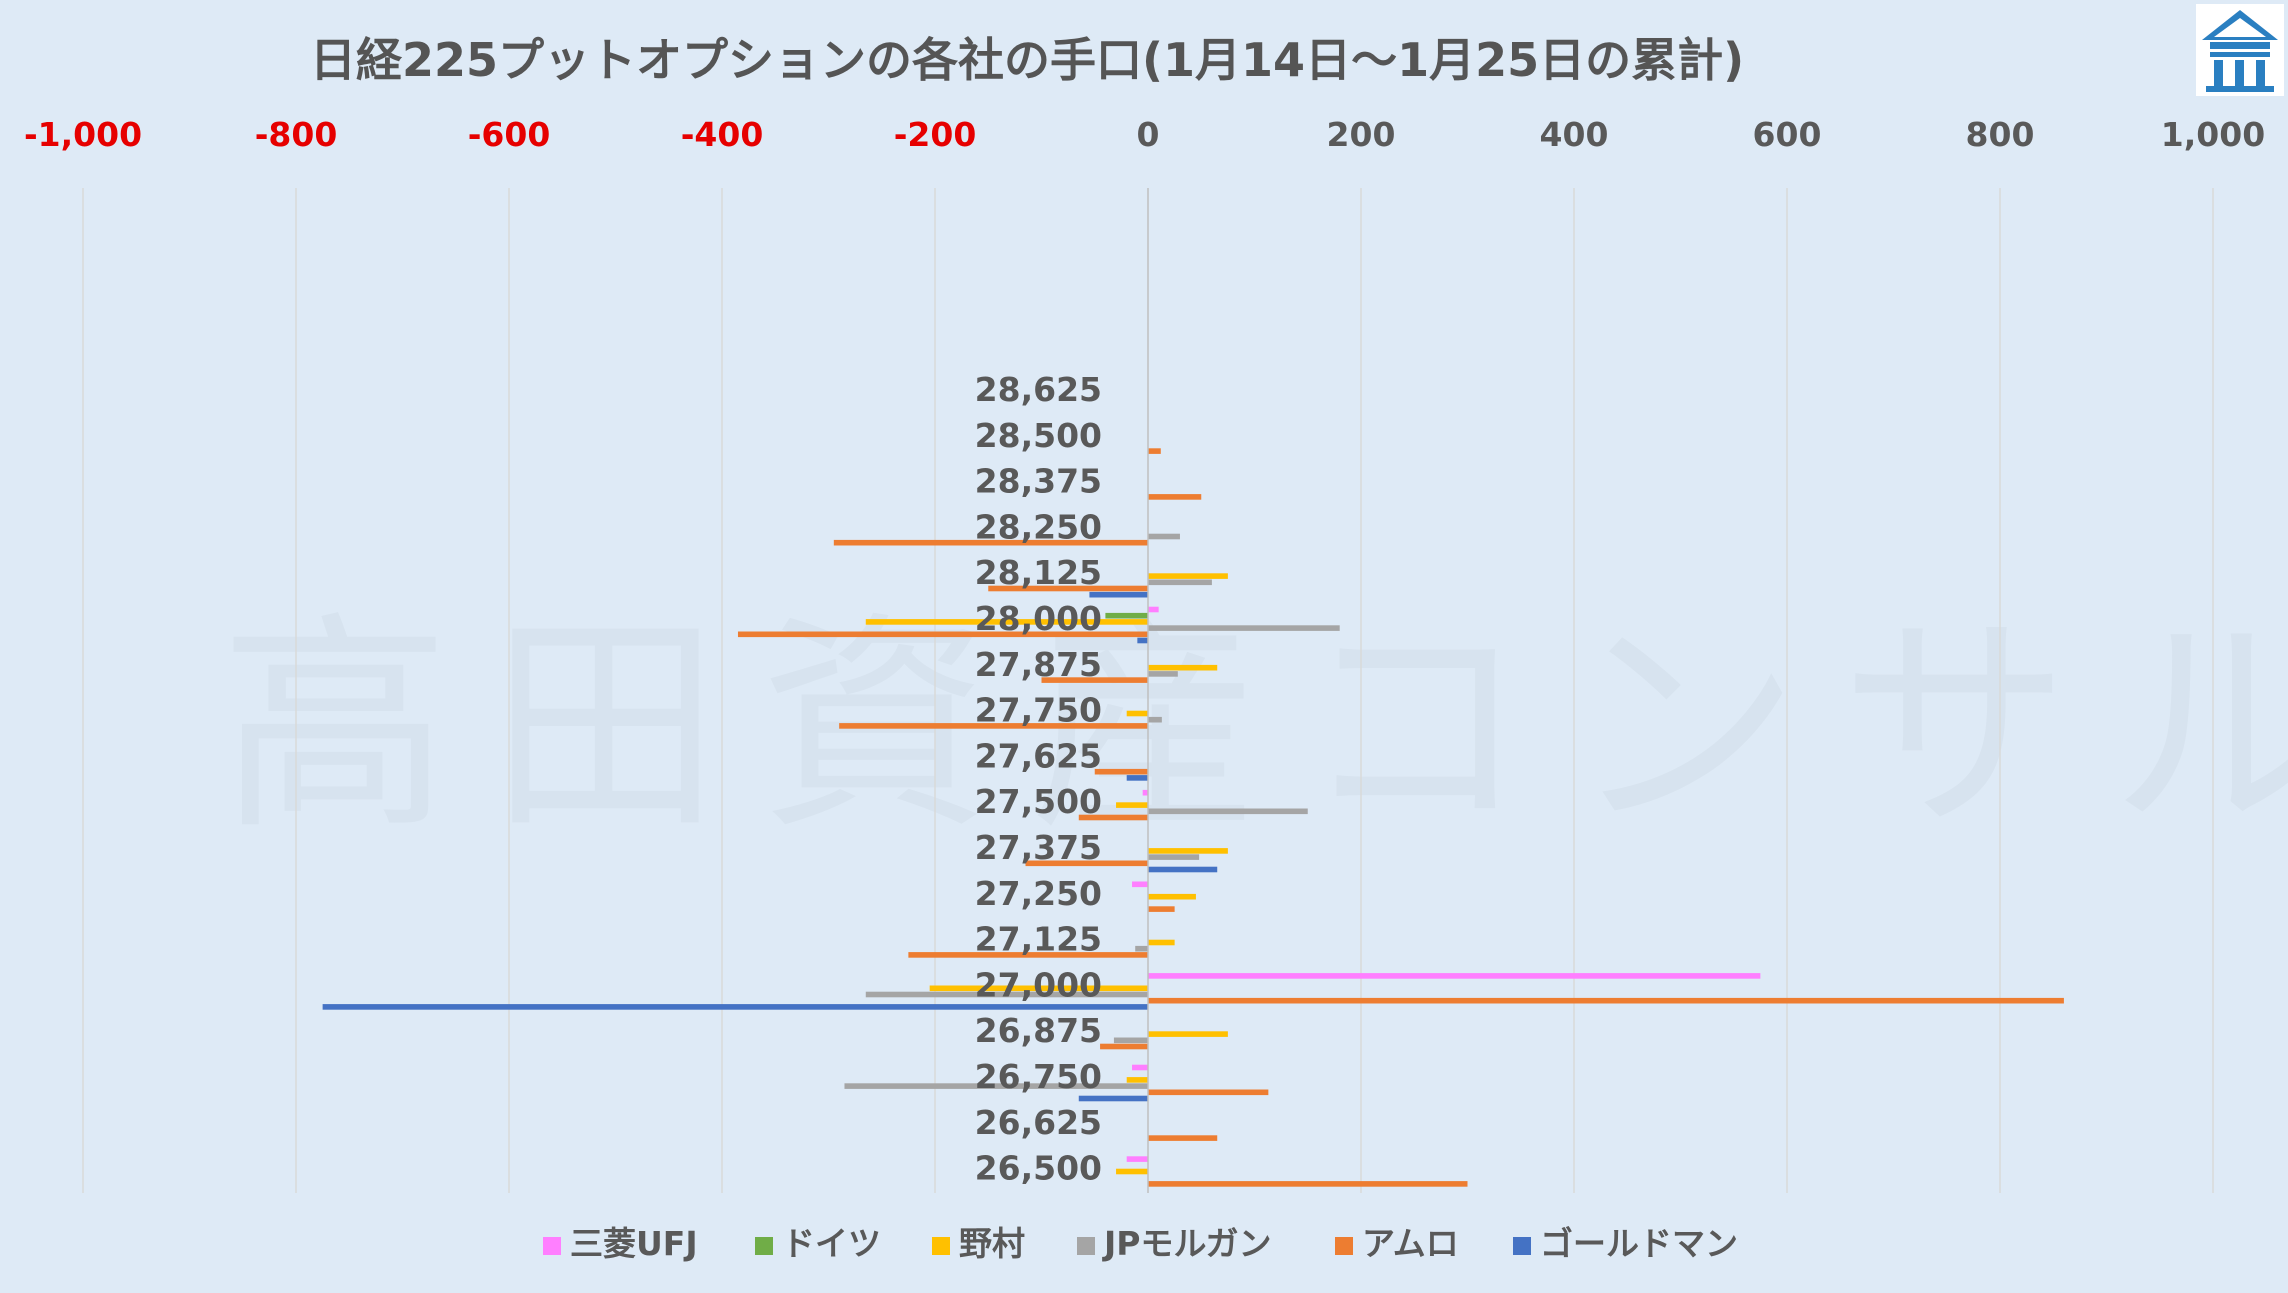 The width and height of the screenshot is (2288, 1293). I want to click on x-tick-label: 1,000, so click(2213, 134).